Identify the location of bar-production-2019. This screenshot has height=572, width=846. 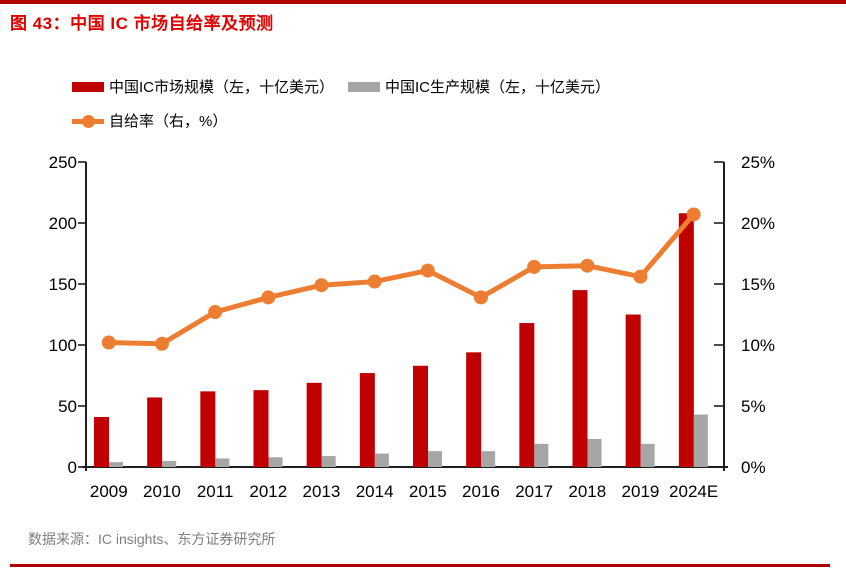
(647, 455).